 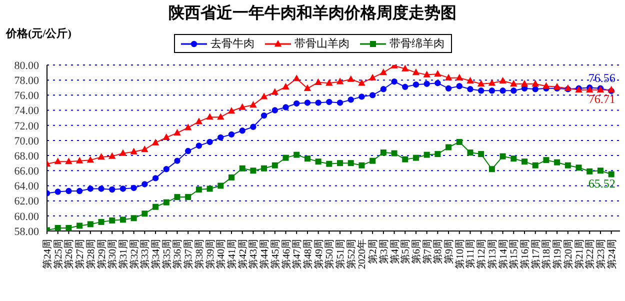 What do you see at coordinates (470, 254) in the screenshot?
I see `x-tick-label: 第11周` at bounding box center [470, 254].